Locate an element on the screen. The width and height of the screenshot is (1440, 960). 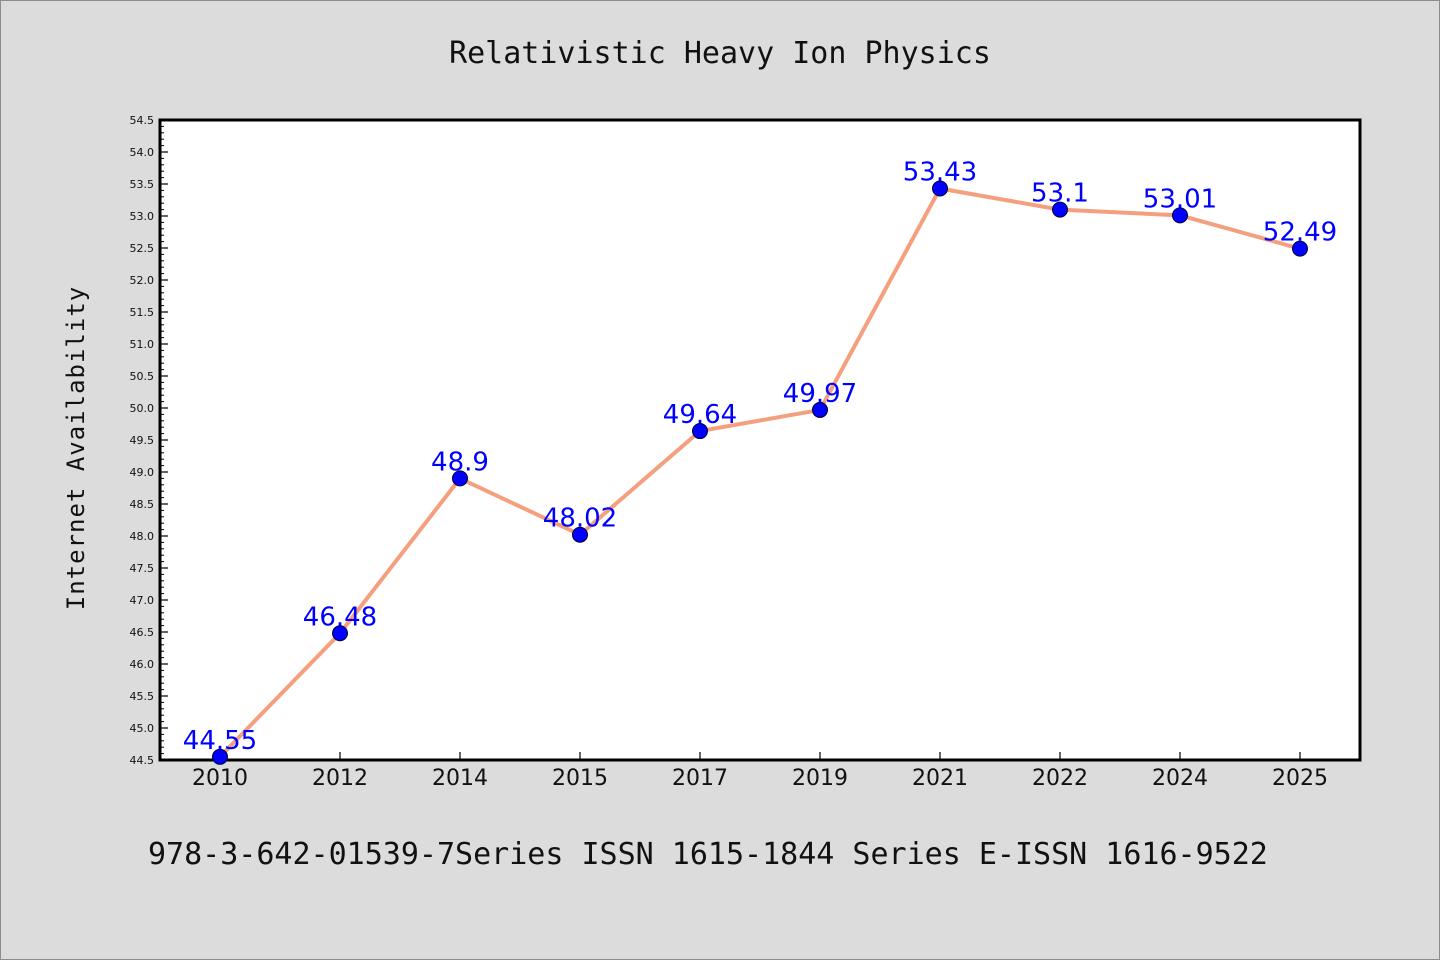
x-tick-label: 2025 is located at coordinates (1300, 778).